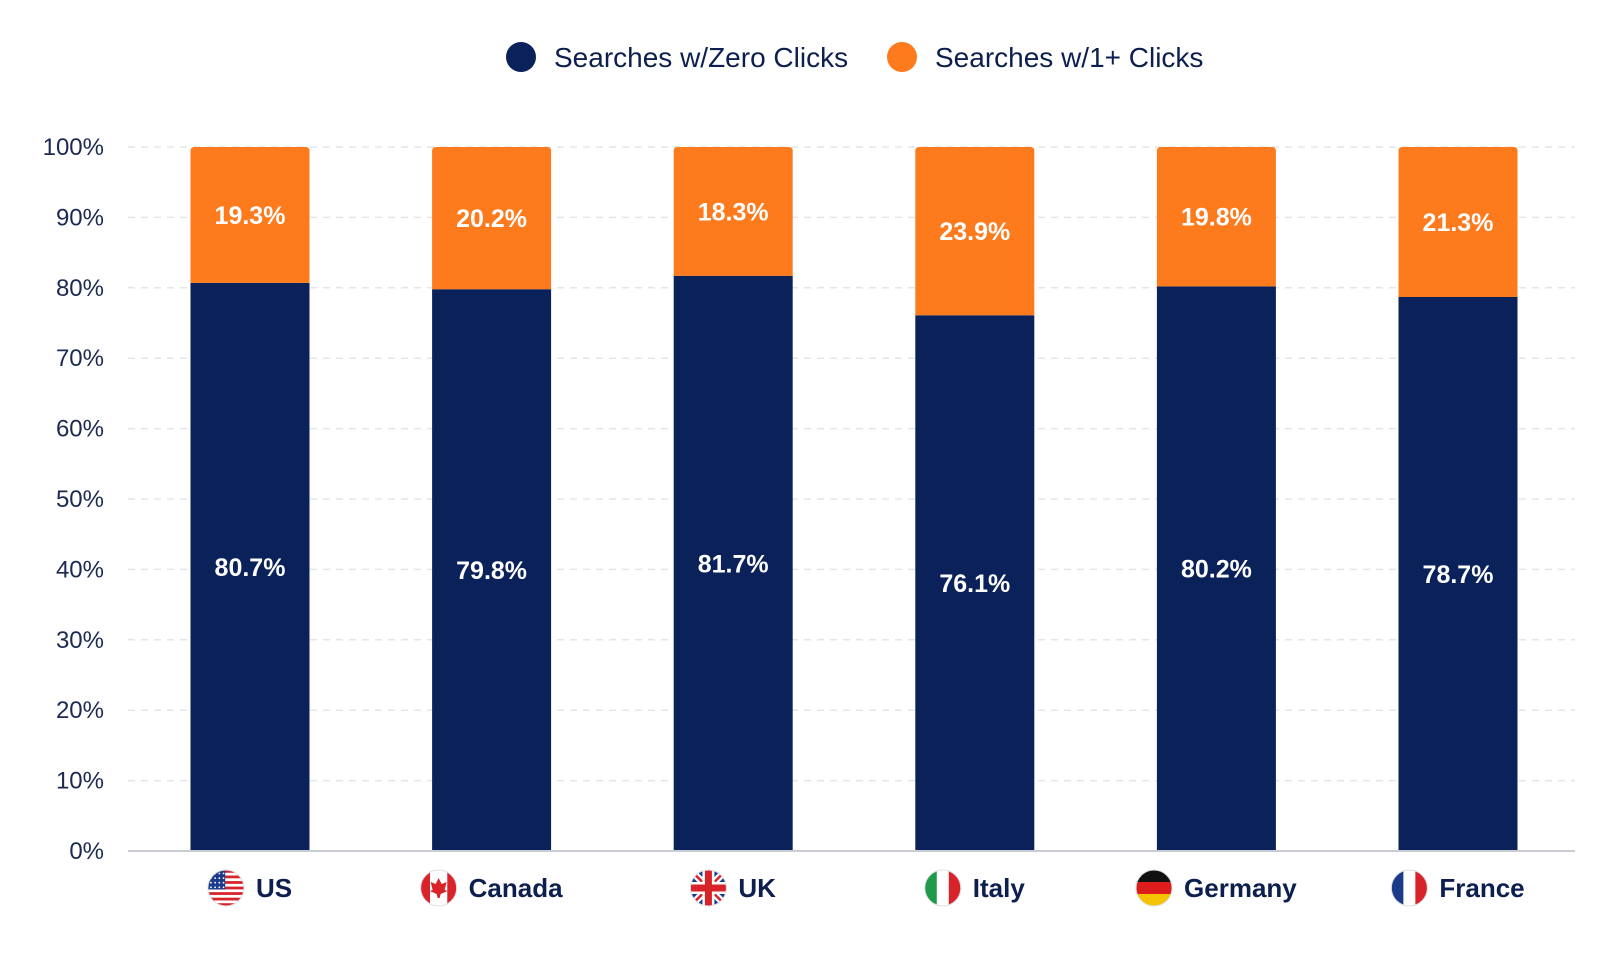 The width and height of the screenshot is (1620, 976). What do you see at coordinates (1069, 57) in the screenshot?
I see `legend-label: Searches w/1+ Clicks` at bounding box center [1069, 57].